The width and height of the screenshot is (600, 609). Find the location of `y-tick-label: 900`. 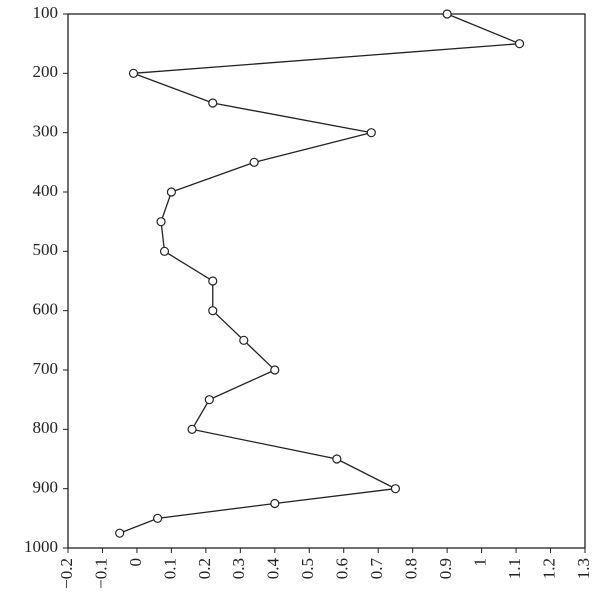

y-tick-label: 900 is located at coordinates (46, 487).